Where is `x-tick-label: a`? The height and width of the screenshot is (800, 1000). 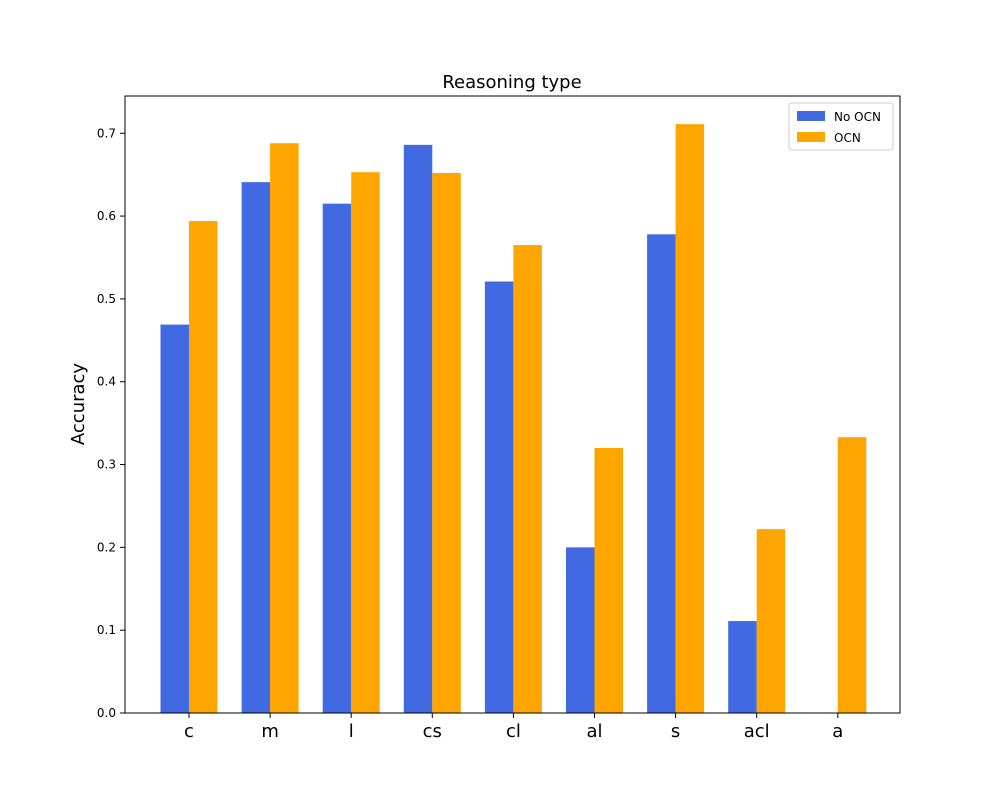
x-tick-label: a is located at coordinates (837, 731).